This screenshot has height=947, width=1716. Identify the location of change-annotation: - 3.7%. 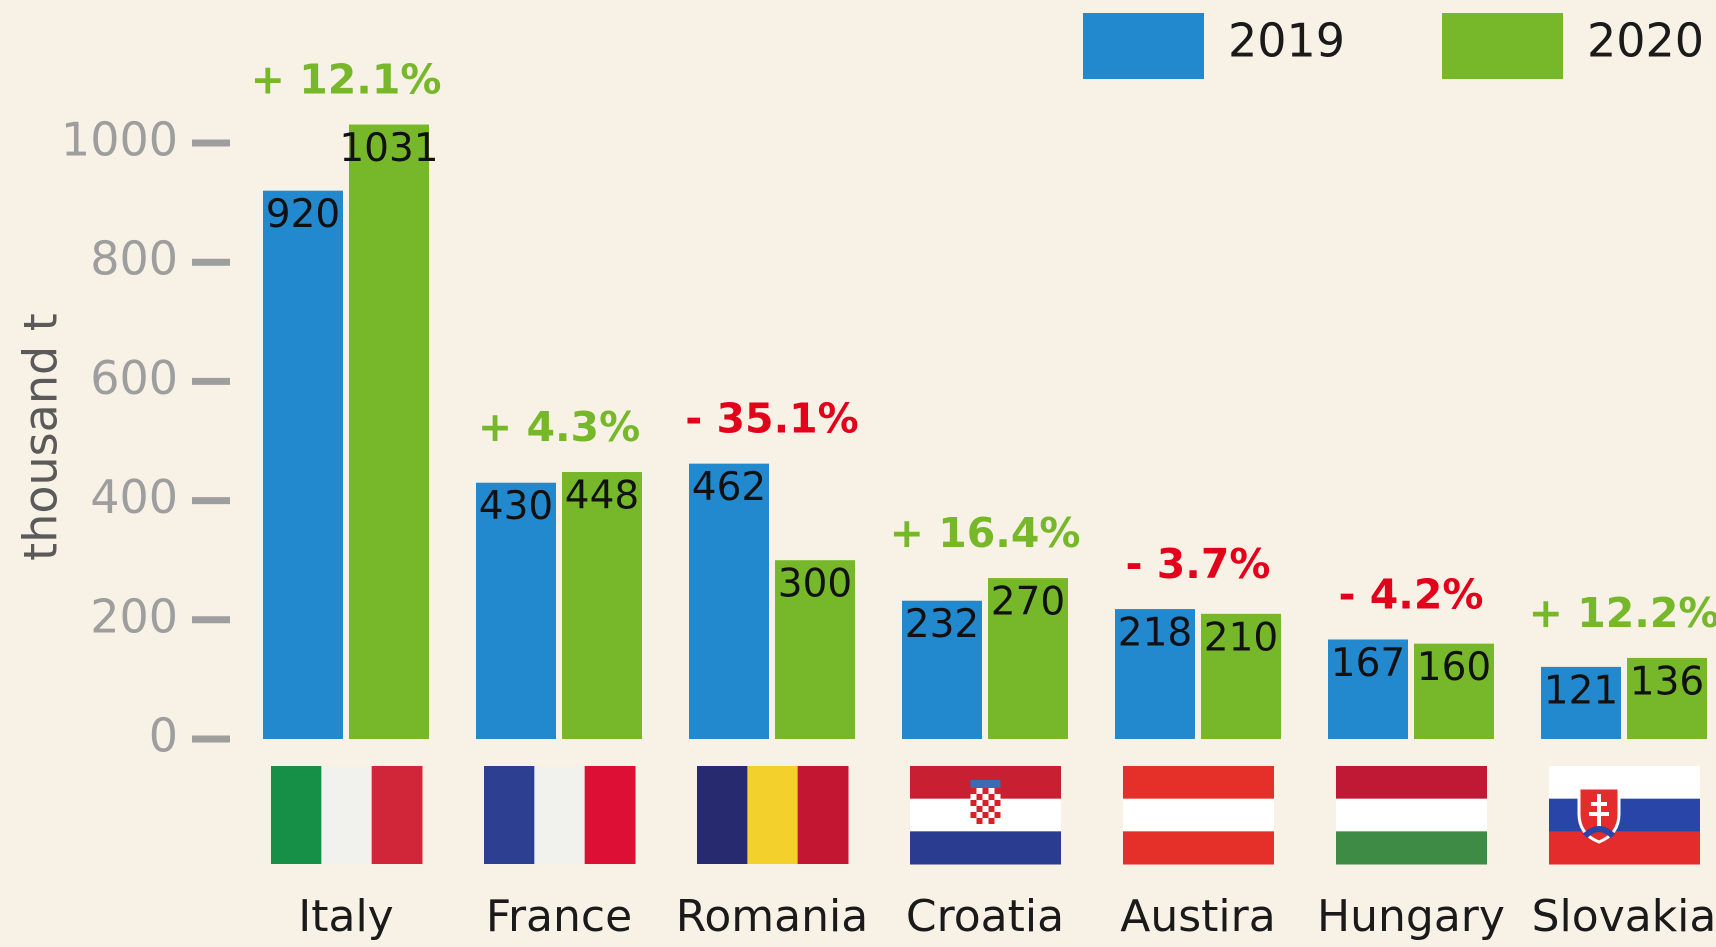
(1197, 564).